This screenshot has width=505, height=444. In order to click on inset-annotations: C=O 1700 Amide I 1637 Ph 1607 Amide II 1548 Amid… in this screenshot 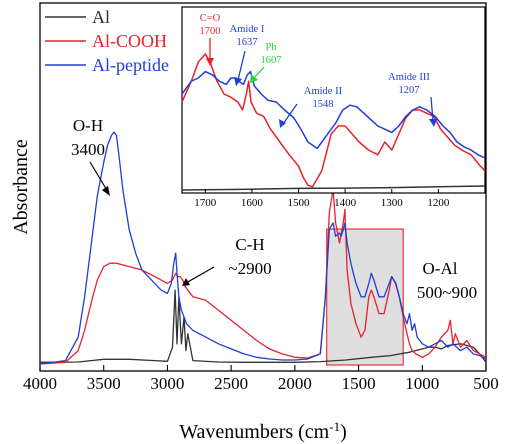, I will do `click(318, 70)`.